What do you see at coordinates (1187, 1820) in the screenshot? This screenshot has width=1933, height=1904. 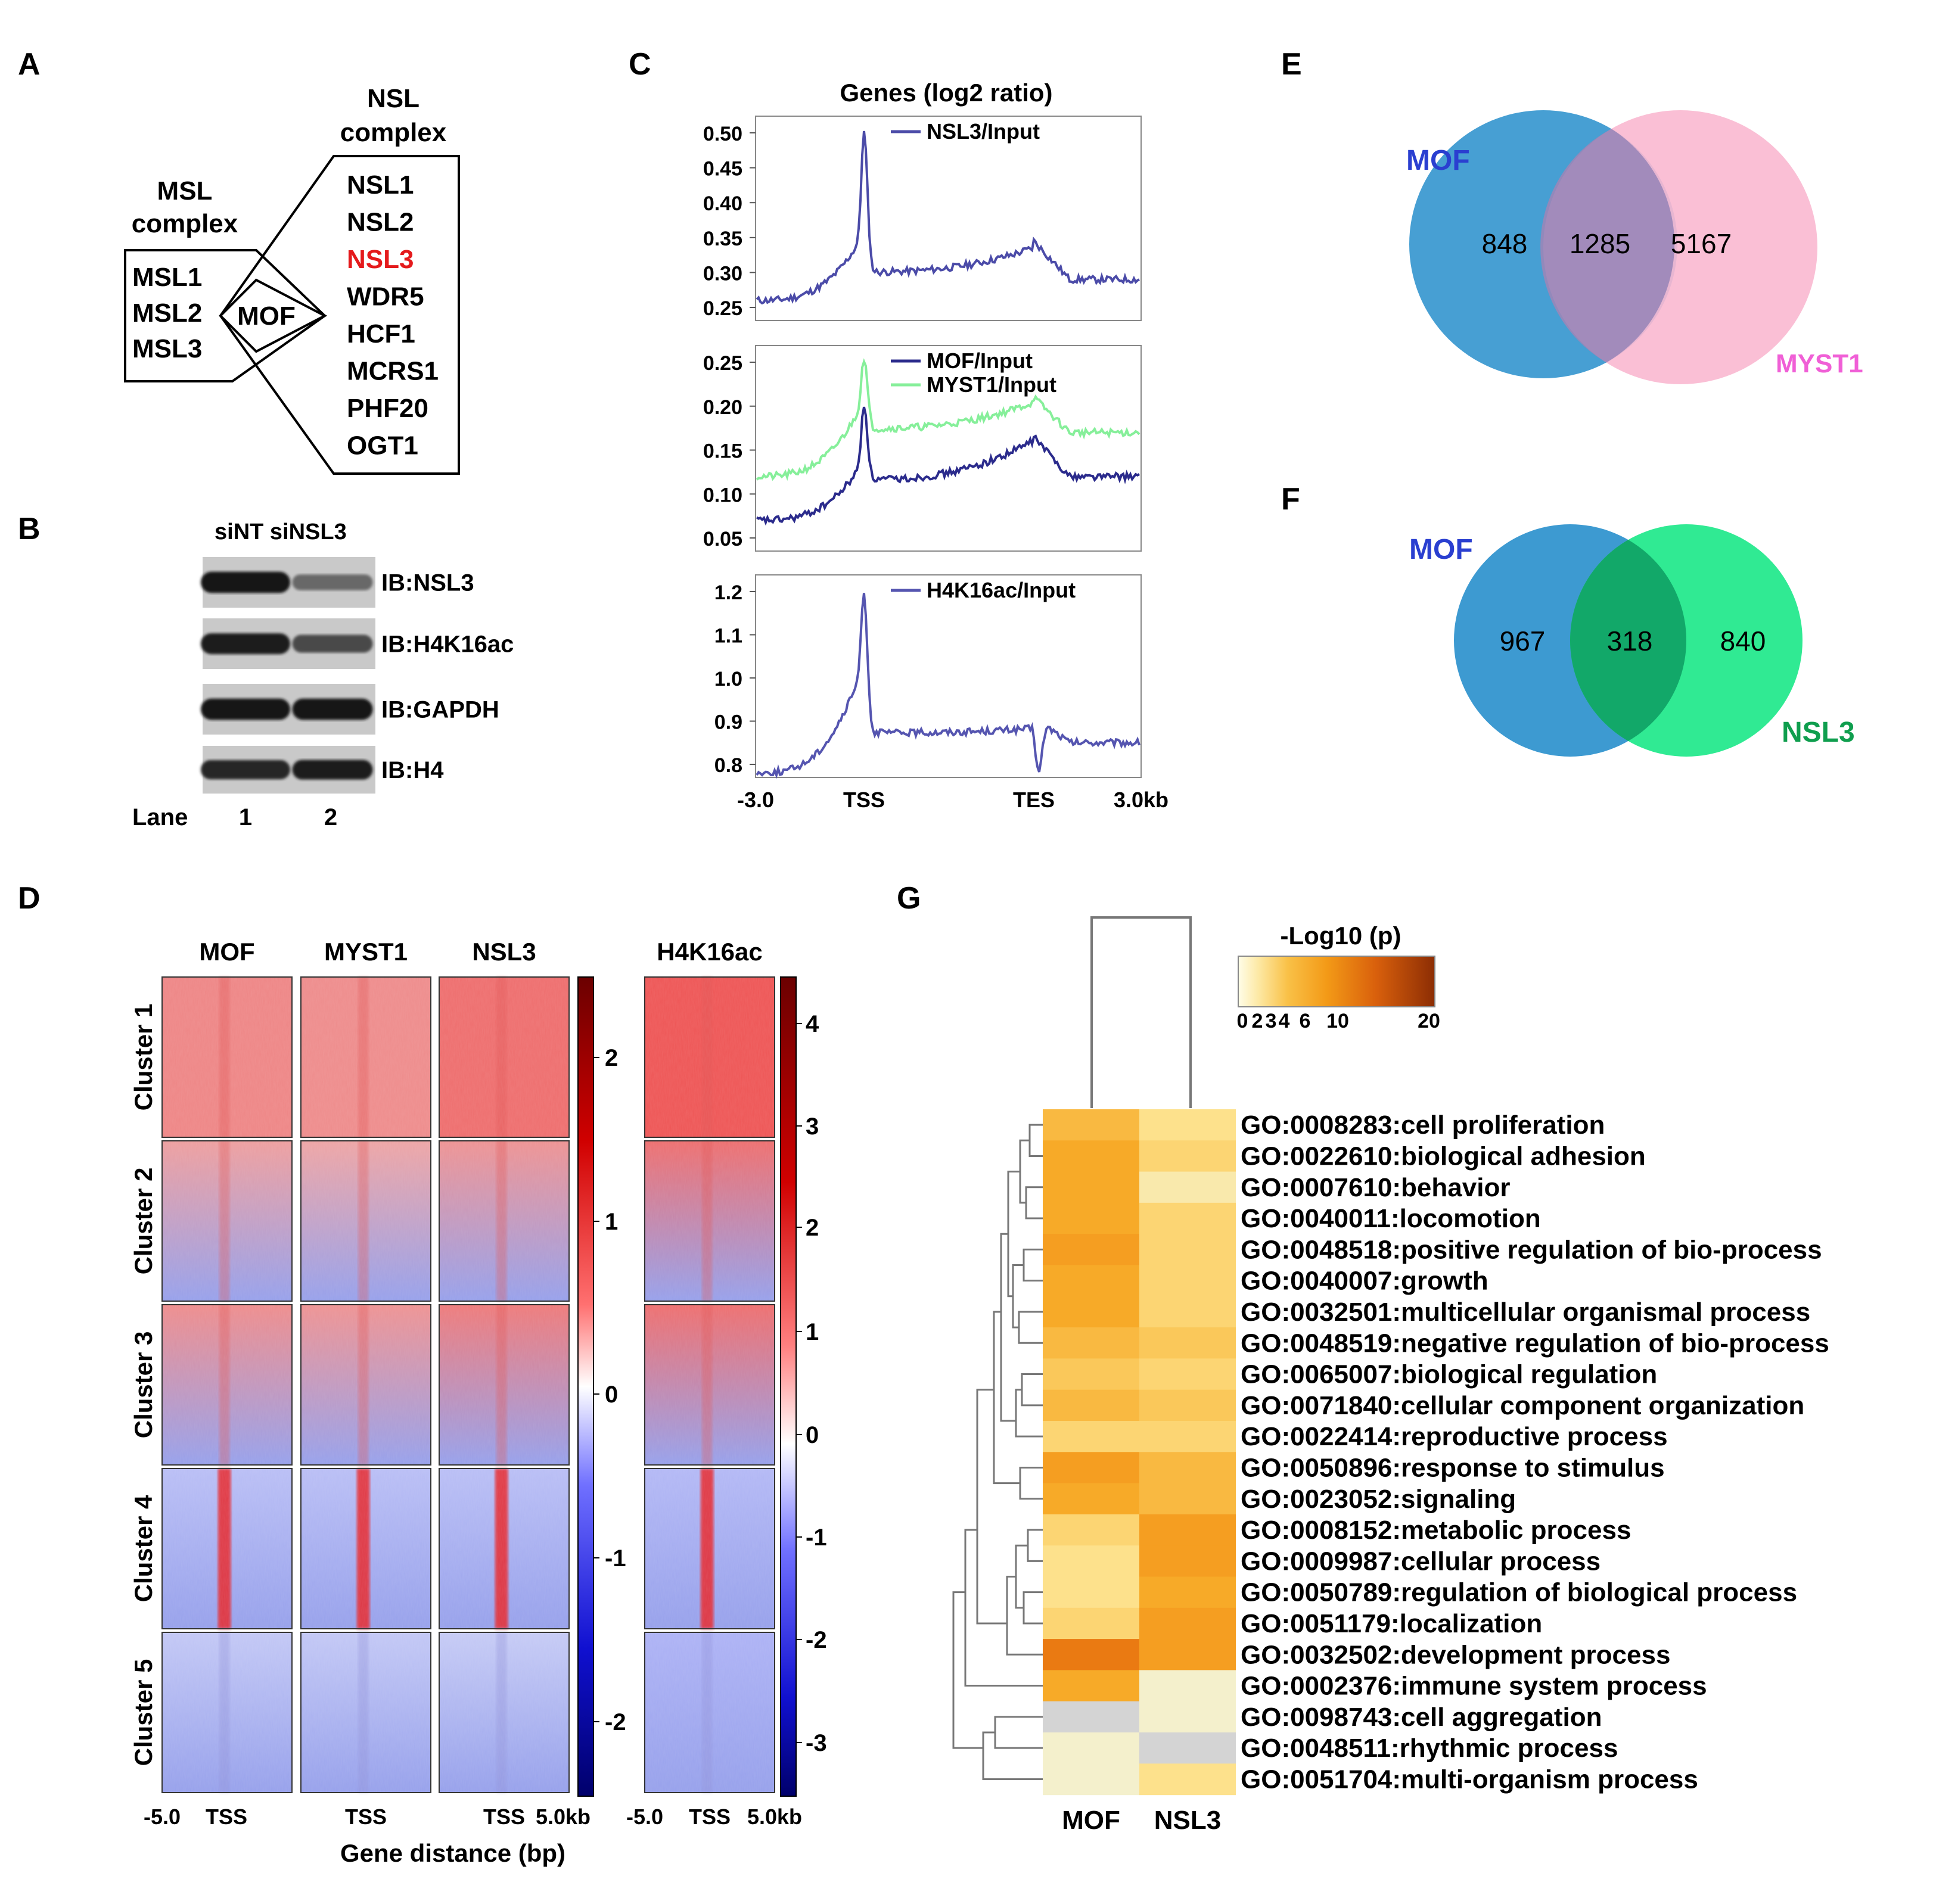 I see `go-column-nsl3: NSL3` at bounding box center [1187, 1820].